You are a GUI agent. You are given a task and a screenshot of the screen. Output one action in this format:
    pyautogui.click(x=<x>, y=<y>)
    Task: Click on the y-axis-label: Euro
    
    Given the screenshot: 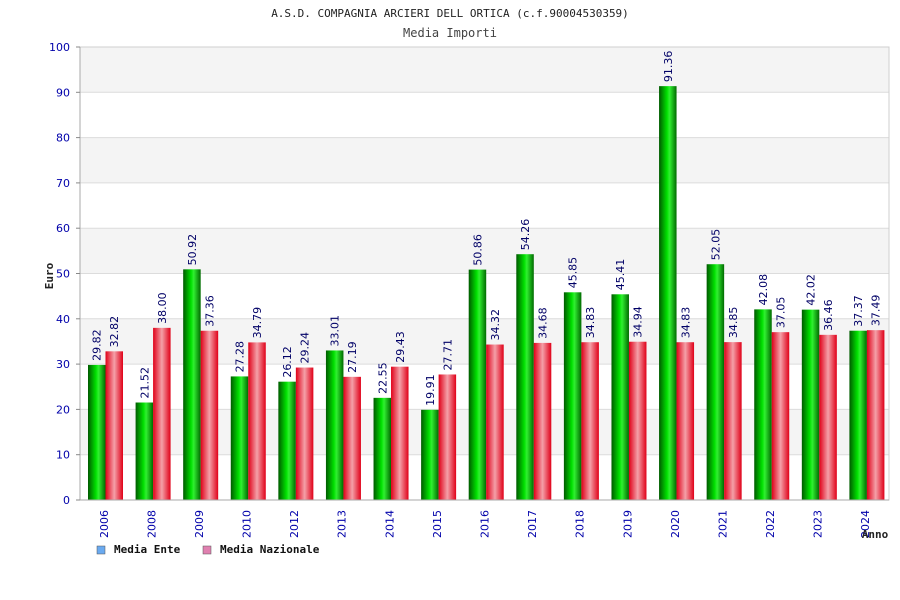 What is the action you would take?
    pyautogui.click(x=49, y=275)
    